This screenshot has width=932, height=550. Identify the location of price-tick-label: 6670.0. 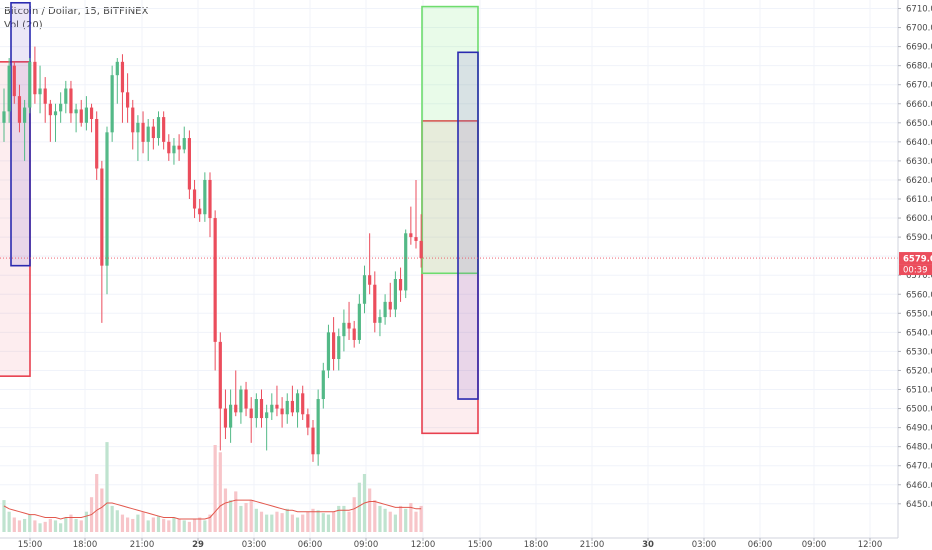
(919, 86).